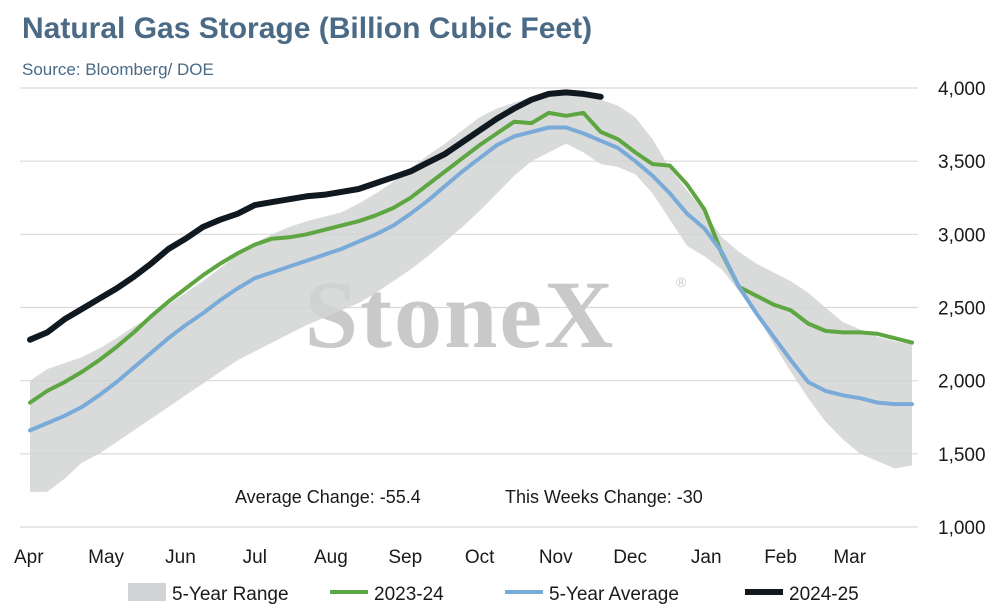  What do you see at coordinates (630, 557) in the screenshot?
I see `x-tick-label: Dec` at bounding box center [630, 557].